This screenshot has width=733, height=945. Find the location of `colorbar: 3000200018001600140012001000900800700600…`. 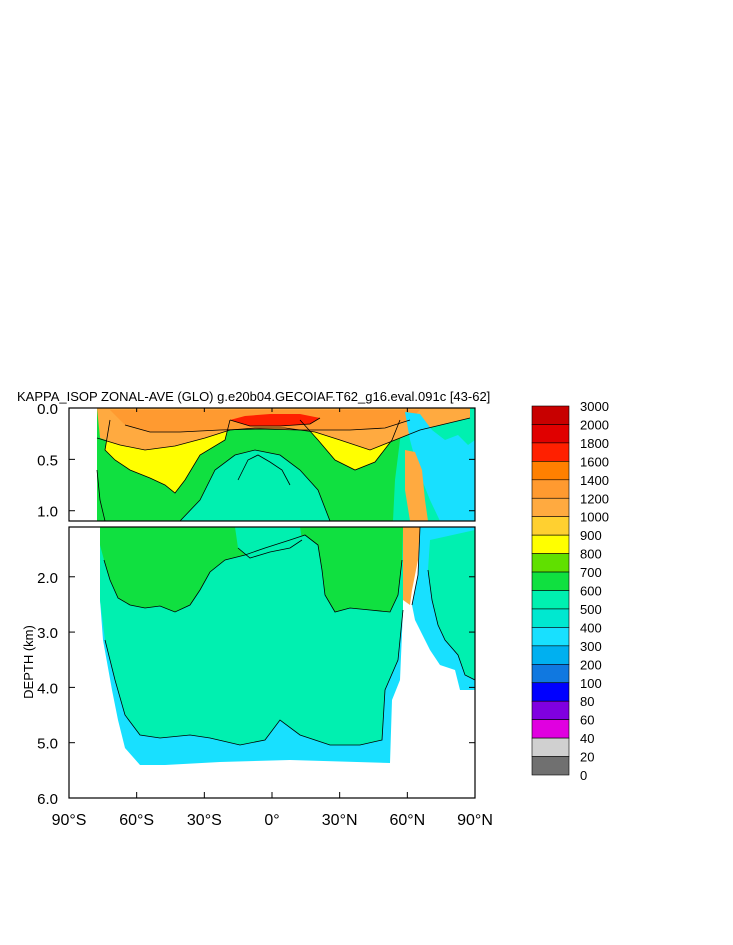

colorbar: 3000200018001600140012001000900800700600… is located at coordinates (570, 591).